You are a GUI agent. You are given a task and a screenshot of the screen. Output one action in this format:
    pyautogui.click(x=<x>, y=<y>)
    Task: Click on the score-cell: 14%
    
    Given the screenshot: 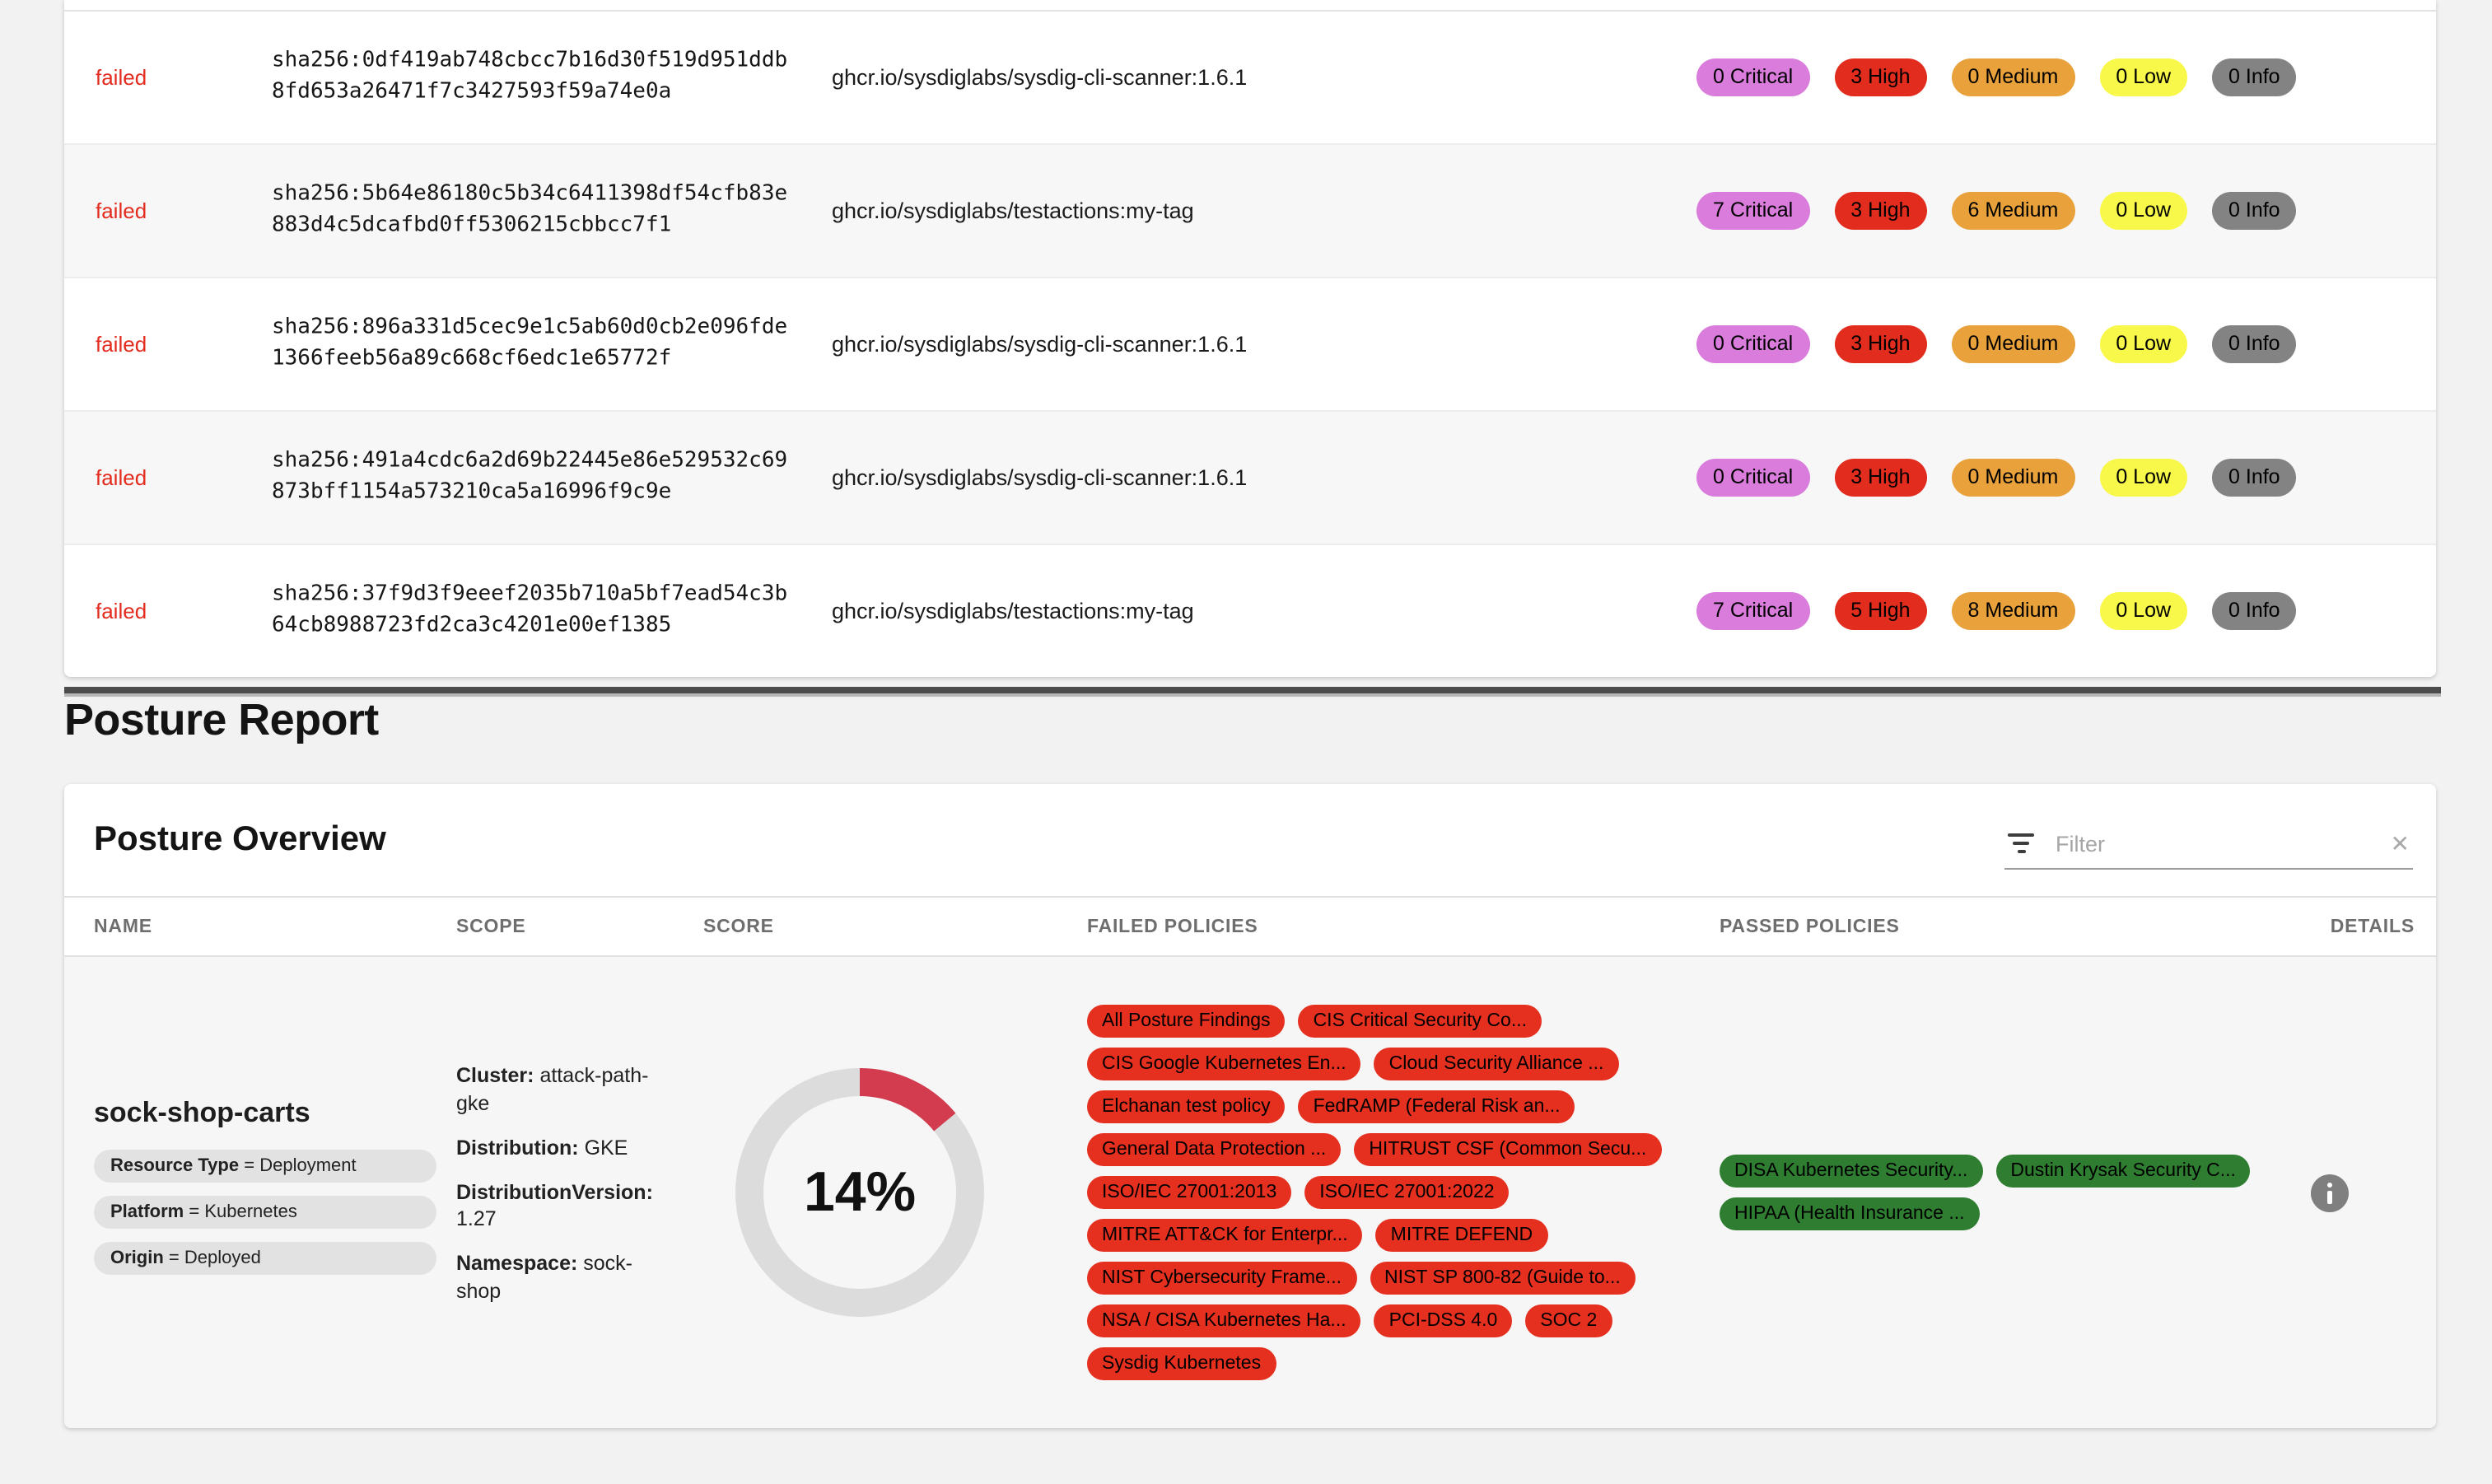 What is the action you would take?
    pyautogui.click(x=859, y=1192)
    